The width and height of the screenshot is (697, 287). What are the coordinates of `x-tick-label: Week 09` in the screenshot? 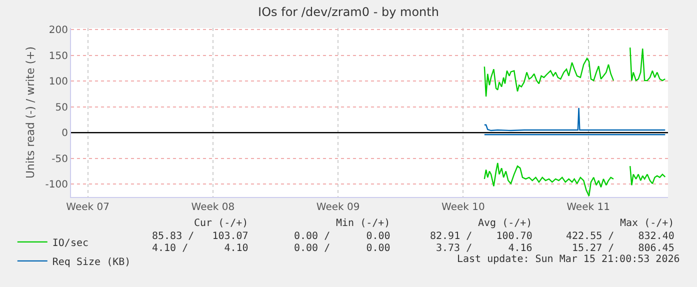 It's located at (338, 207).